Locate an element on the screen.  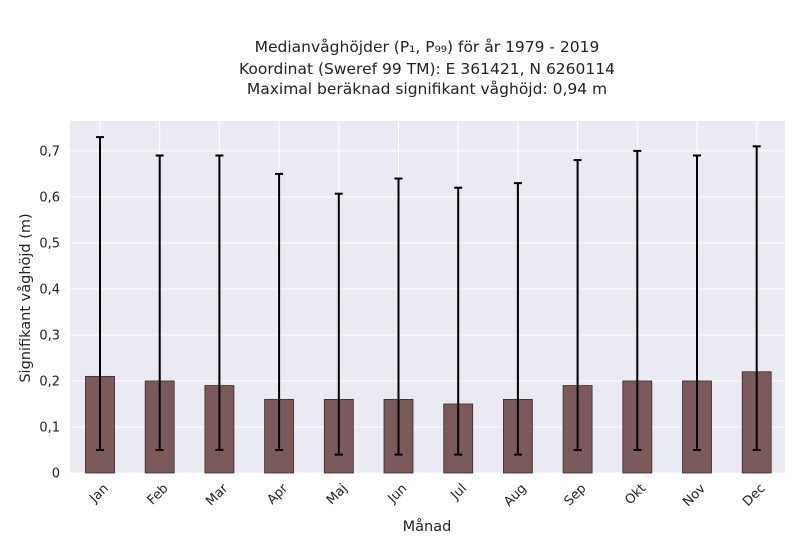
y-tick-label: 0,5 is located at coordinates (49, 243).